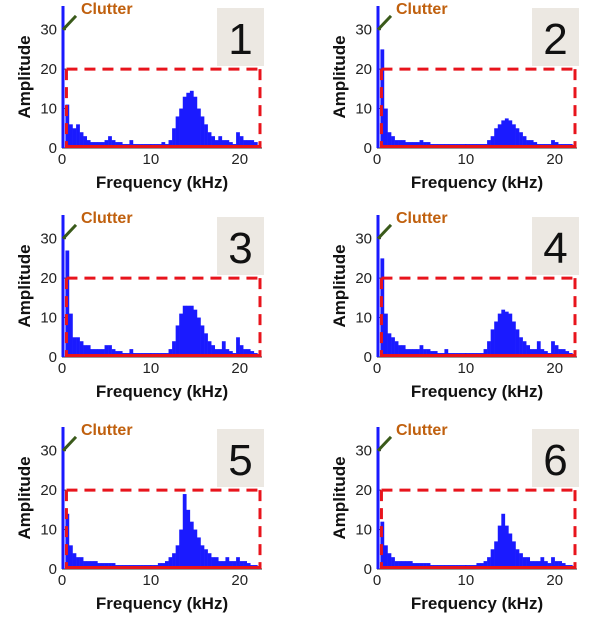 The image size is (589, 624). Describe the element at coordinates (162, 182) in the screenshot. I see `x-axis-title: Frequency (kHz)` at that location.